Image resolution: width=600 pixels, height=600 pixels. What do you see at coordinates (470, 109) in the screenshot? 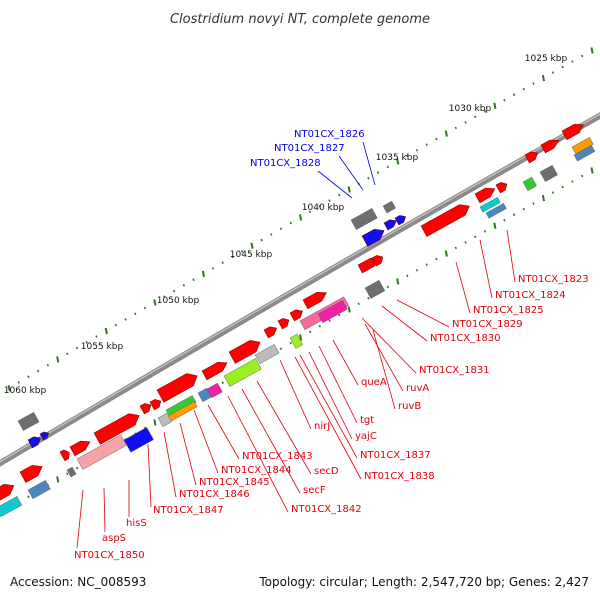
I see `ruler-label: 1030 kbp` at bounding box center [470, 109].